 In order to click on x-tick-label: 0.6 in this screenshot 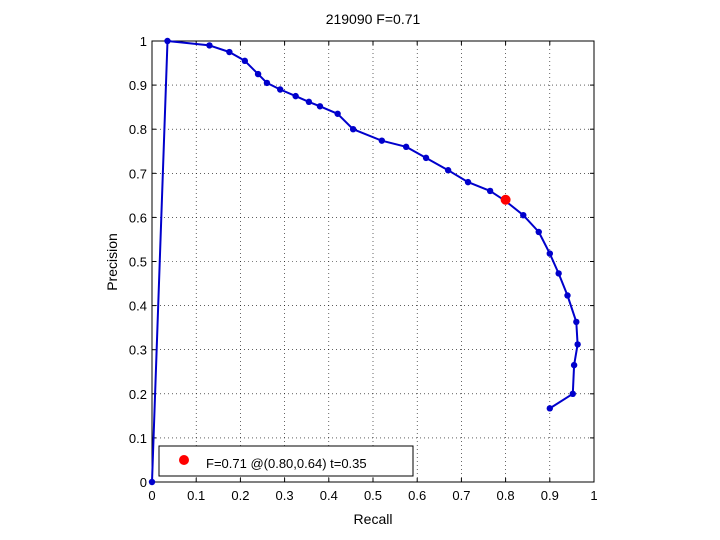, I will do `click(417, 495)`.